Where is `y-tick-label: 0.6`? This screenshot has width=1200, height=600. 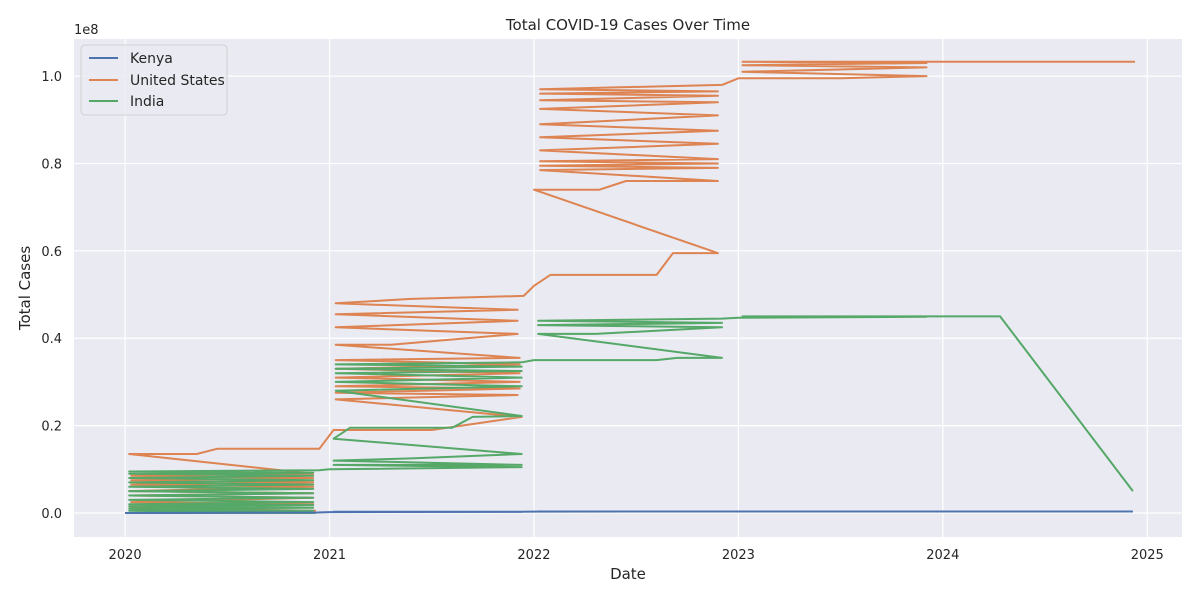 y-tick-label: 0.6 is located at coordinates (51, 252).